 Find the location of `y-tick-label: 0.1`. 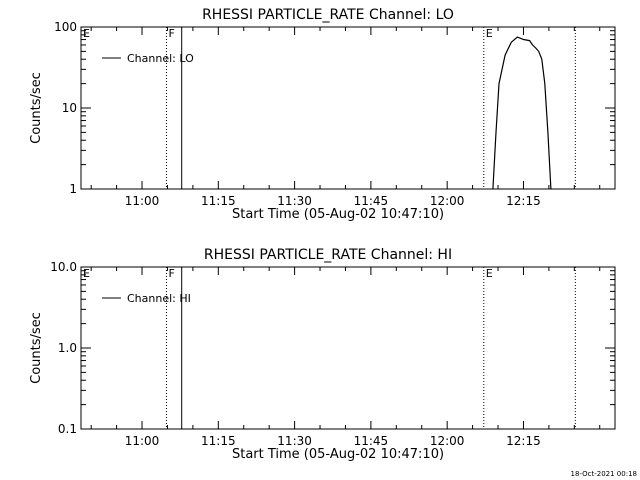

y-tick-label: 0.1 is located at coordinates (67, 429).